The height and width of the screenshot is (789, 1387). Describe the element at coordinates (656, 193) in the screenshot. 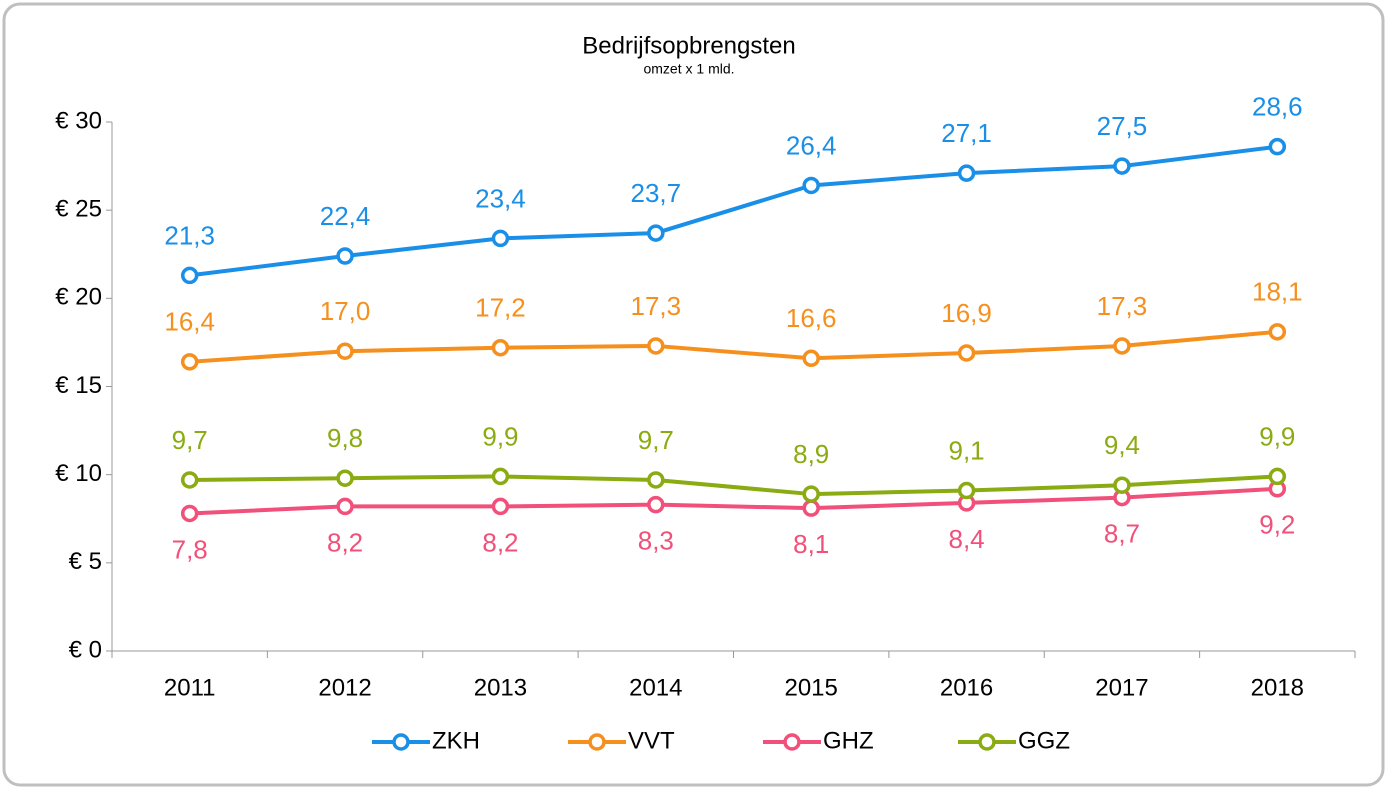

I see `data-label: 23,7` at that location.